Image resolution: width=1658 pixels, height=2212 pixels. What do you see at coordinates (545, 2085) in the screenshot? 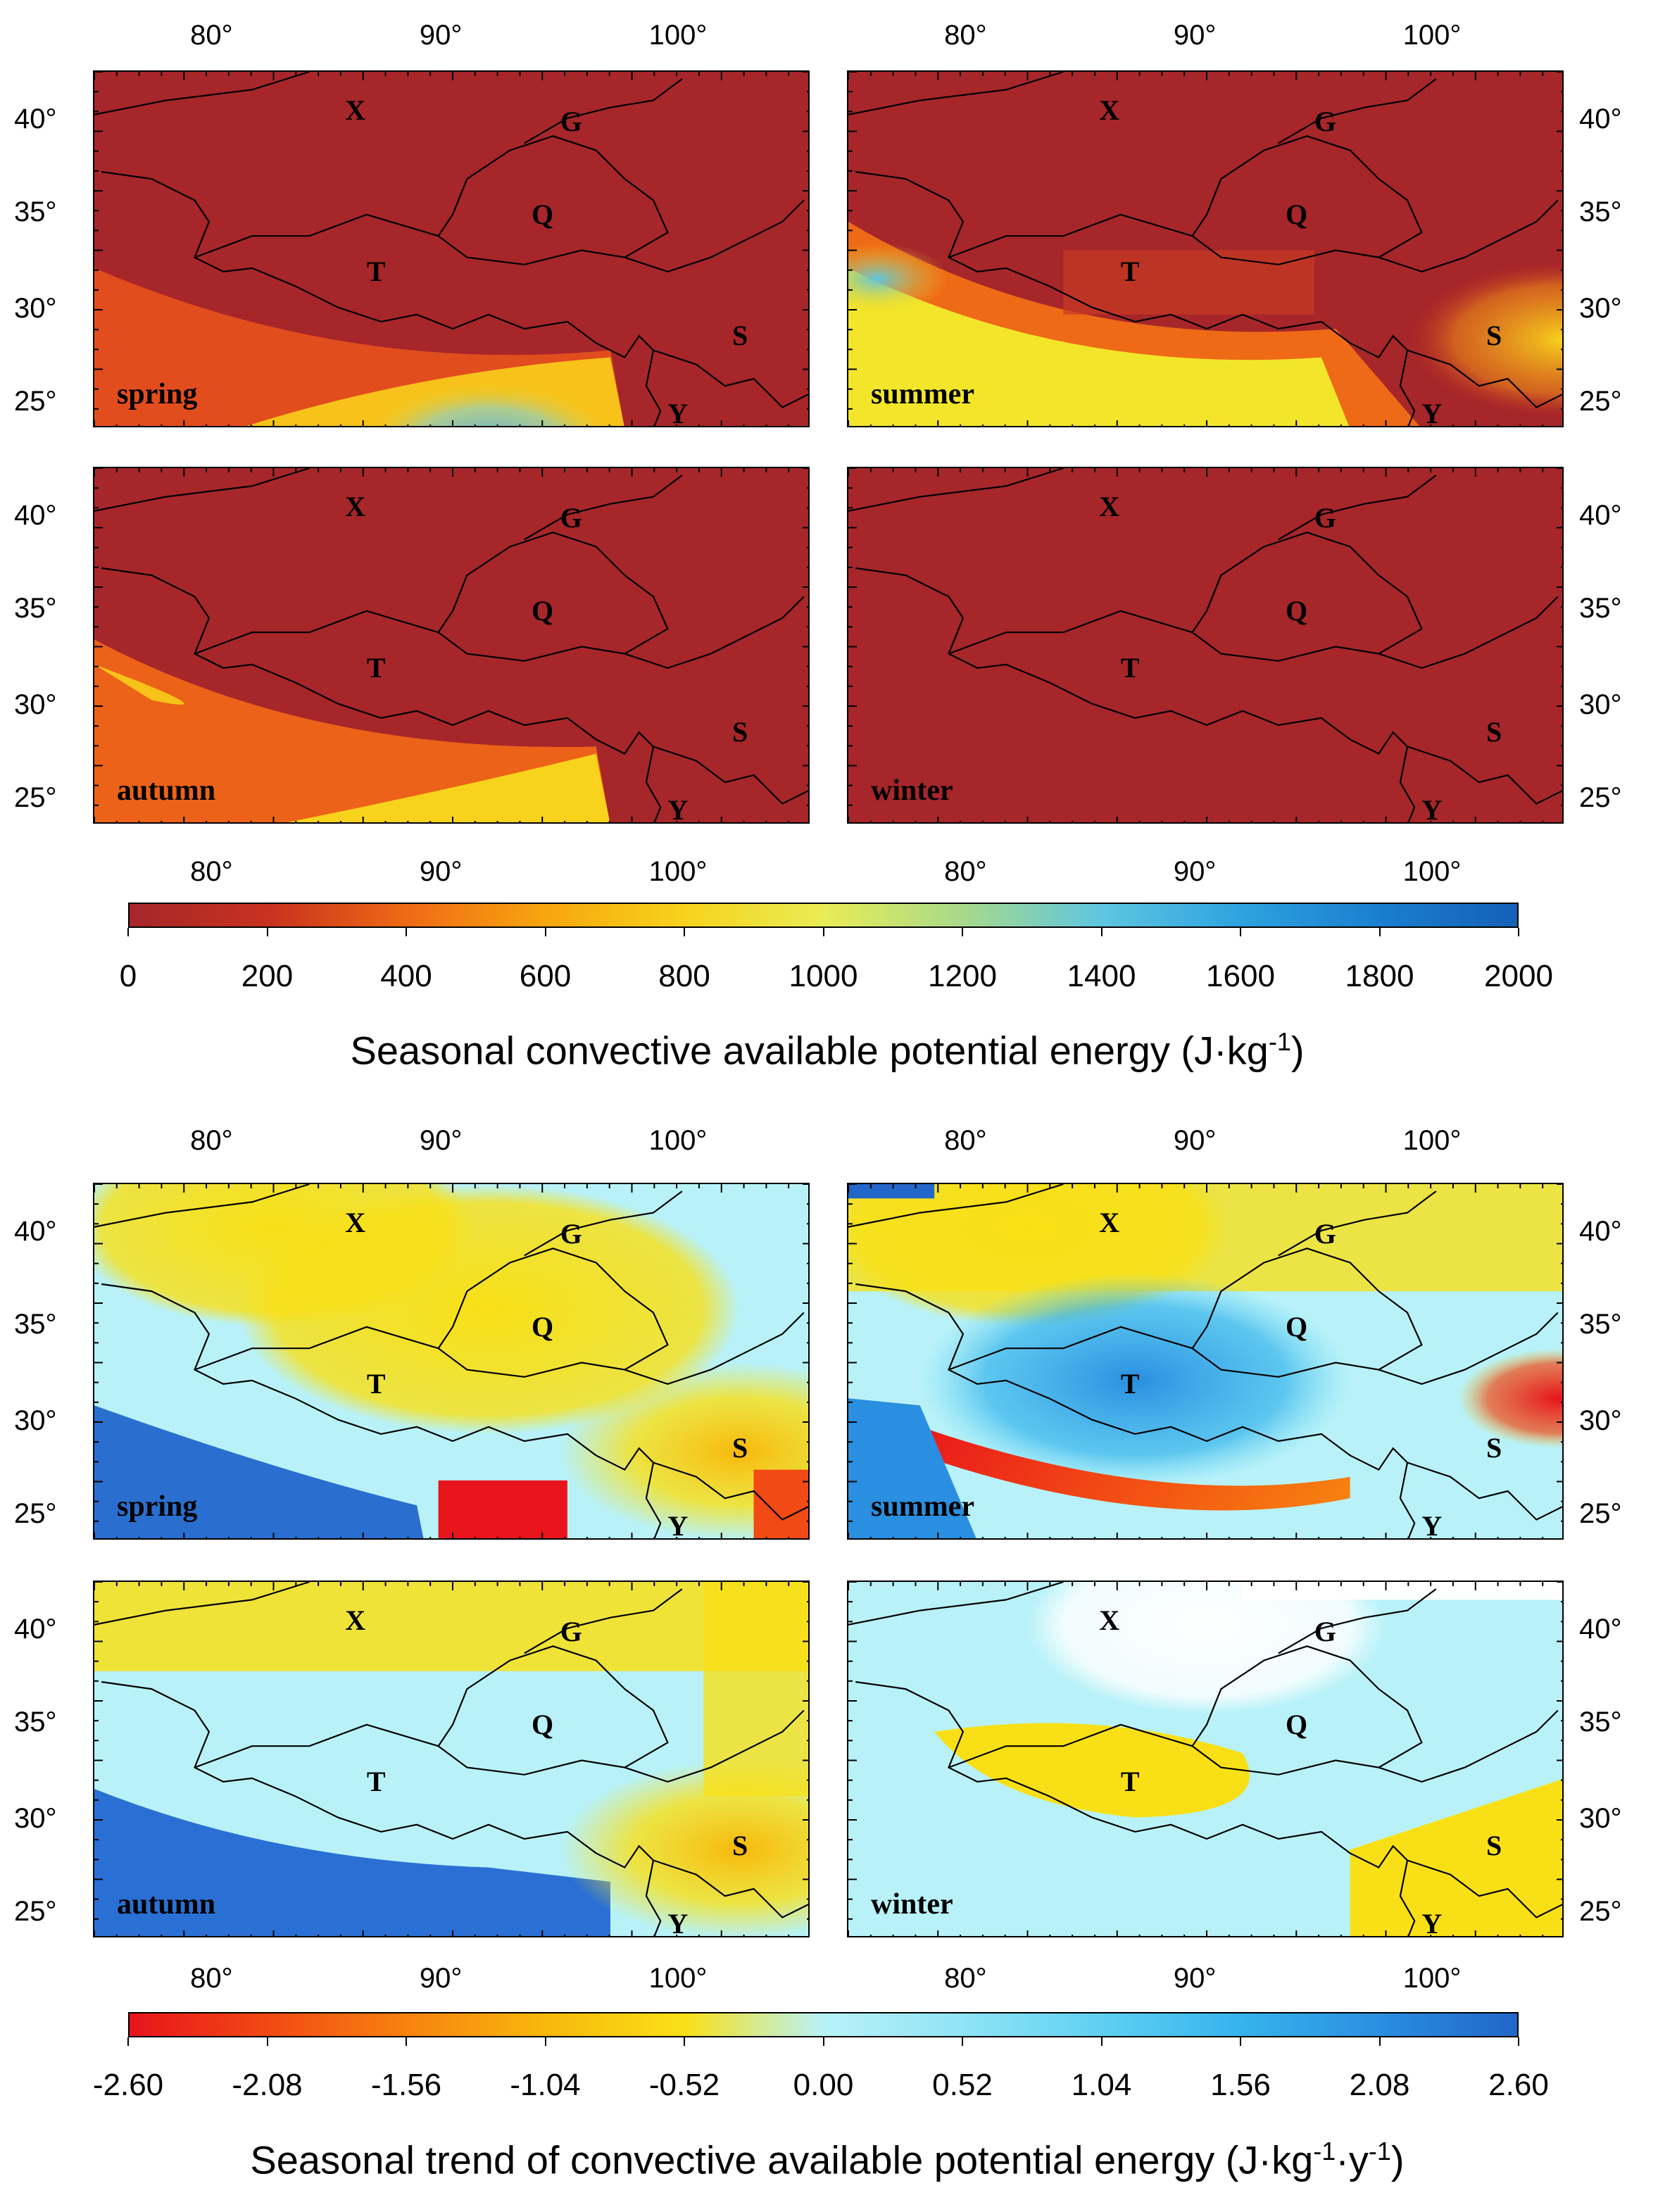
I see `colorbar-tick-label: -1.04` at bounding box center [545, 2085].